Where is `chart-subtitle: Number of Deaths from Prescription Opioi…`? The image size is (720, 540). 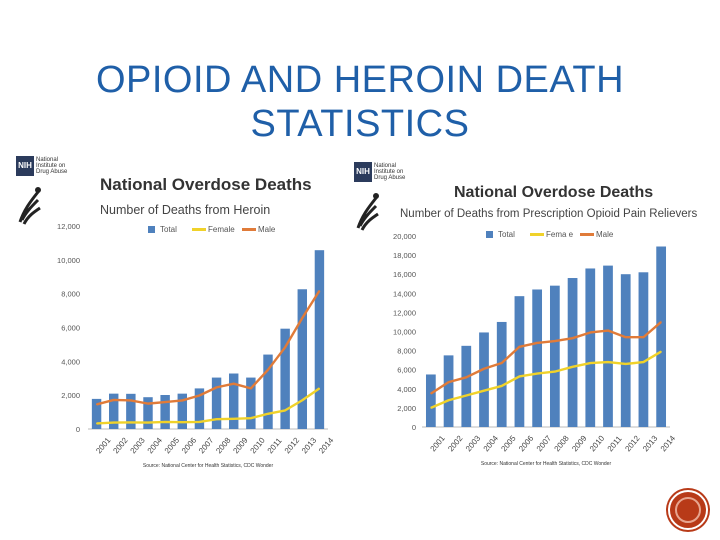 chart-subtitle: Number of Deaths from Prescription Opioi… is located at coordinates (548, 214).